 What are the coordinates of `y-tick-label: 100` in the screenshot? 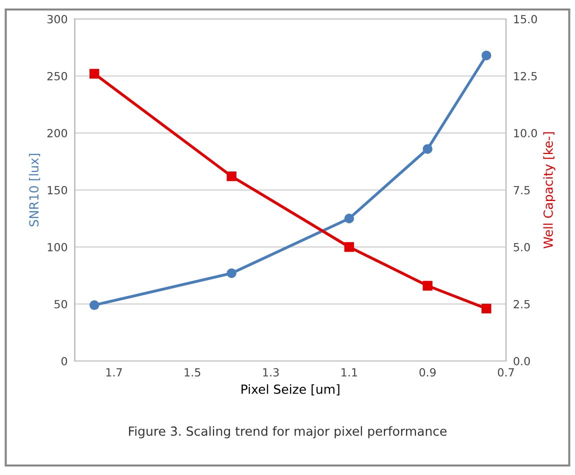 It's located at (58, 247).